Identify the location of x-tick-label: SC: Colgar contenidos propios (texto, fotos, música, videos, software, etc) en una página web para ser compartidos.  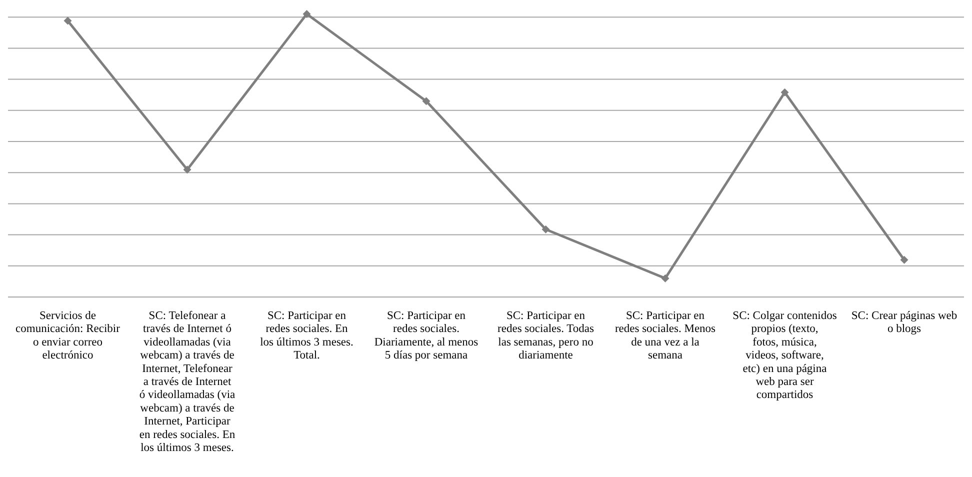
(785, 356).